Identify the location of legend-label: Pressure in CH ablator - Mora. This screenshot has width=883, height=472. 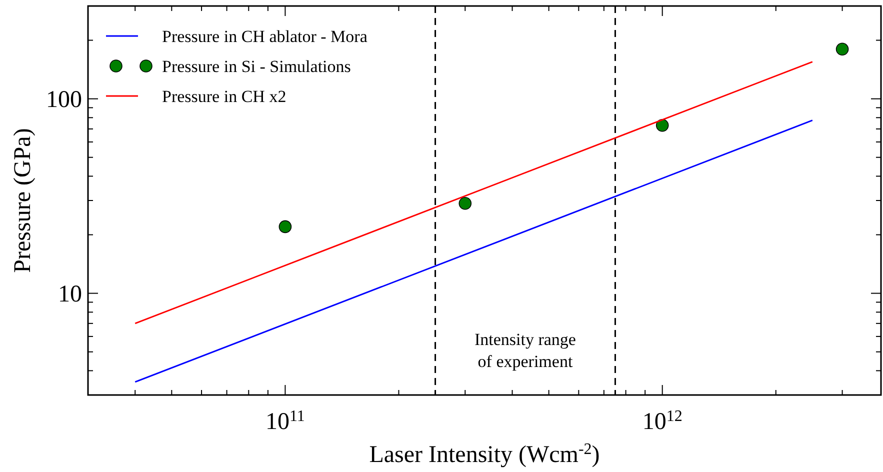
(265, 36).